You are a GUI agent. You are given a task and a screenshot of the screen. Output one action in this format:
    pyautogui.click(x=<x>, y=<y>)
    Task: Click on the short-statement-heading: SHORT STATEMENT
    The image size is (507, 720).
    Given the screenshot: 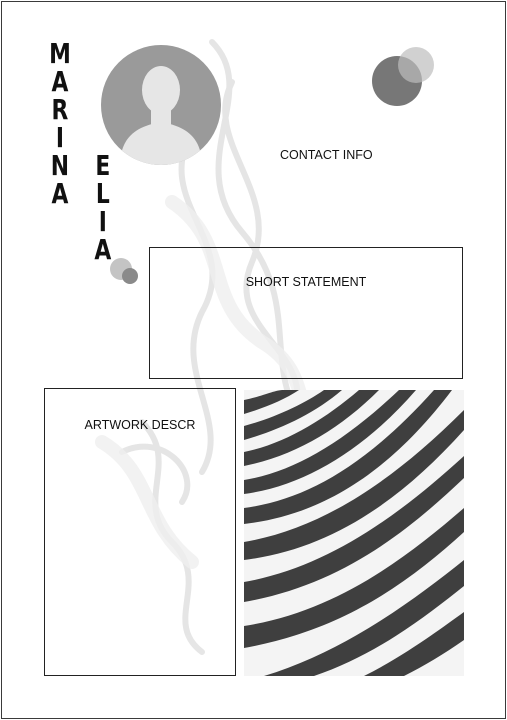 What is the action you would take?
    pyautogui.click(x=306, y=282)
    